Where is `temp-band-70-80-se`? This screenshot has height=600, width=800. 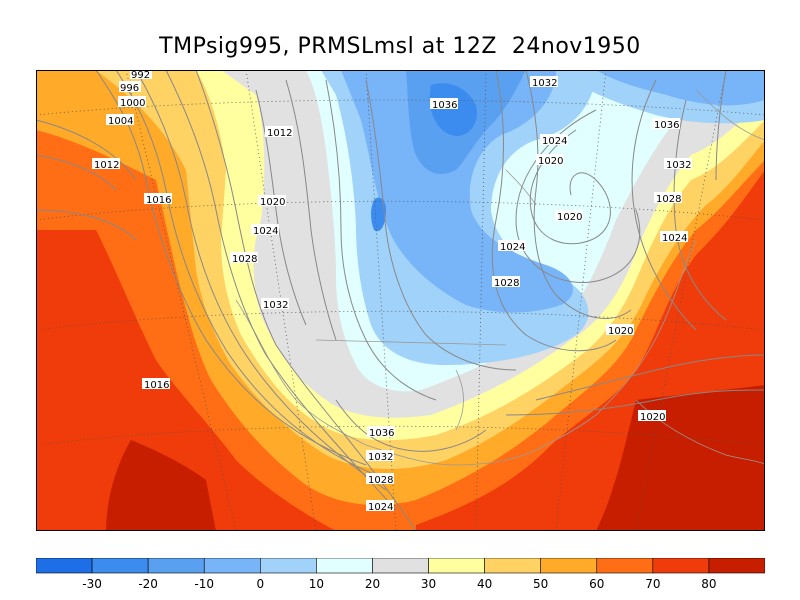
temp-band-70-80-se is located at coordinates (680, 458).